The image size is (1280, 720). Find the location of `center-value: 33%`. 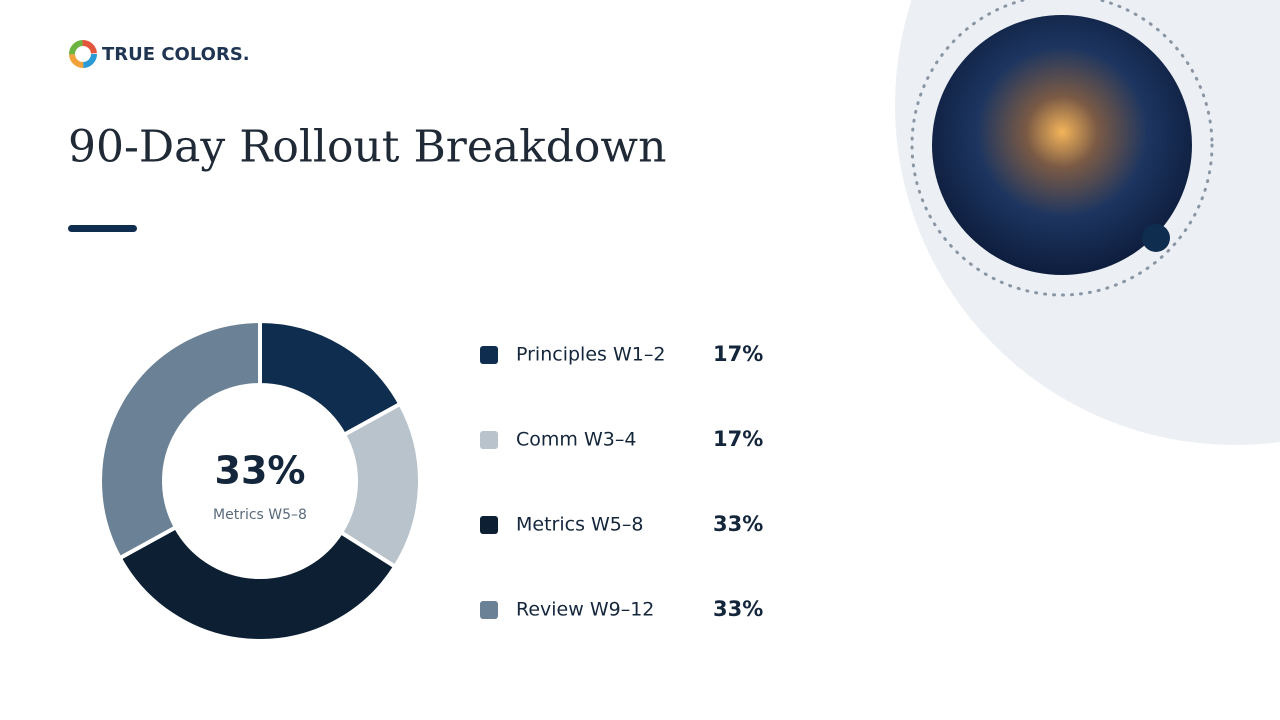

center-value: 33% is located at coordinates (260, 471).